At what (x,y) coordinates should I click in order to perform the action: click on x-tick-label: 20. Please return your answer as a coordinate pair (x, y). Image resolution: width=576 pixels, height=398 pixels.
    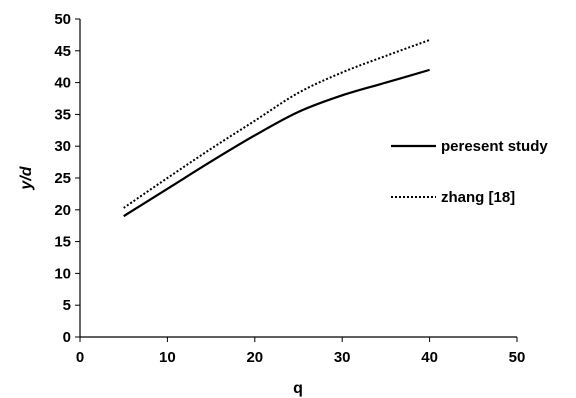
    Looking at the image, I should click on (254, 357).